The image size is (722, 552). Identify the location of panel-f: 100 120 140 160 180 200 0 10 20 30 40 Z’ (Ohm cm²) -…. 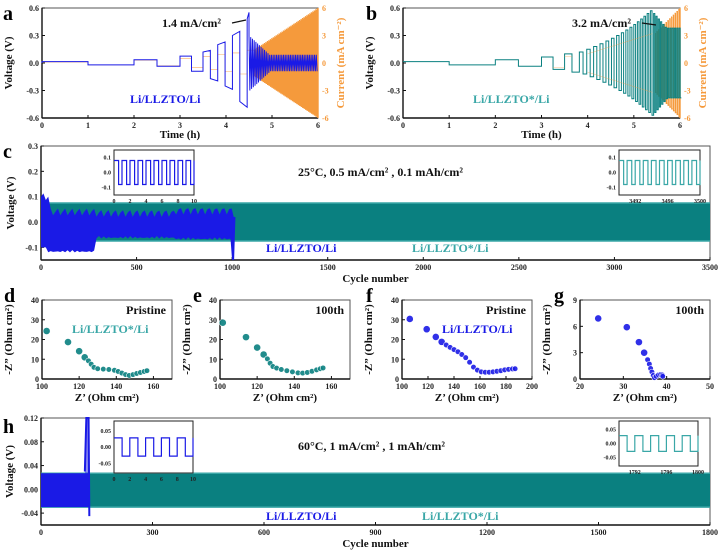
(450, 344).